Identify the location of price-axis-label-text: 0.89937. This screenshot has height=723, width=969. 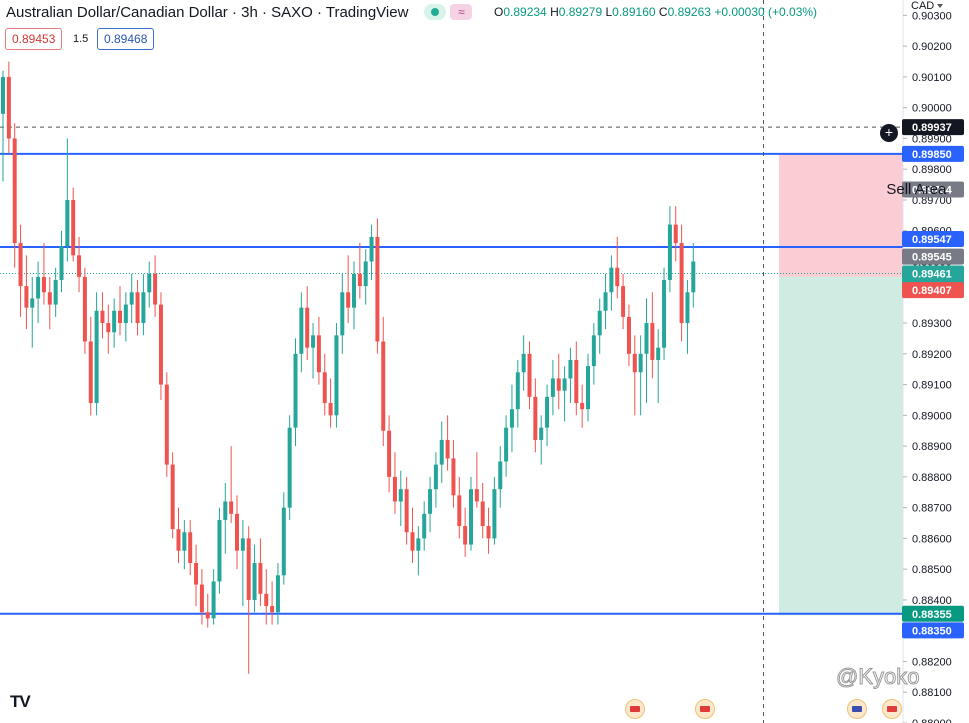
(932, 128).